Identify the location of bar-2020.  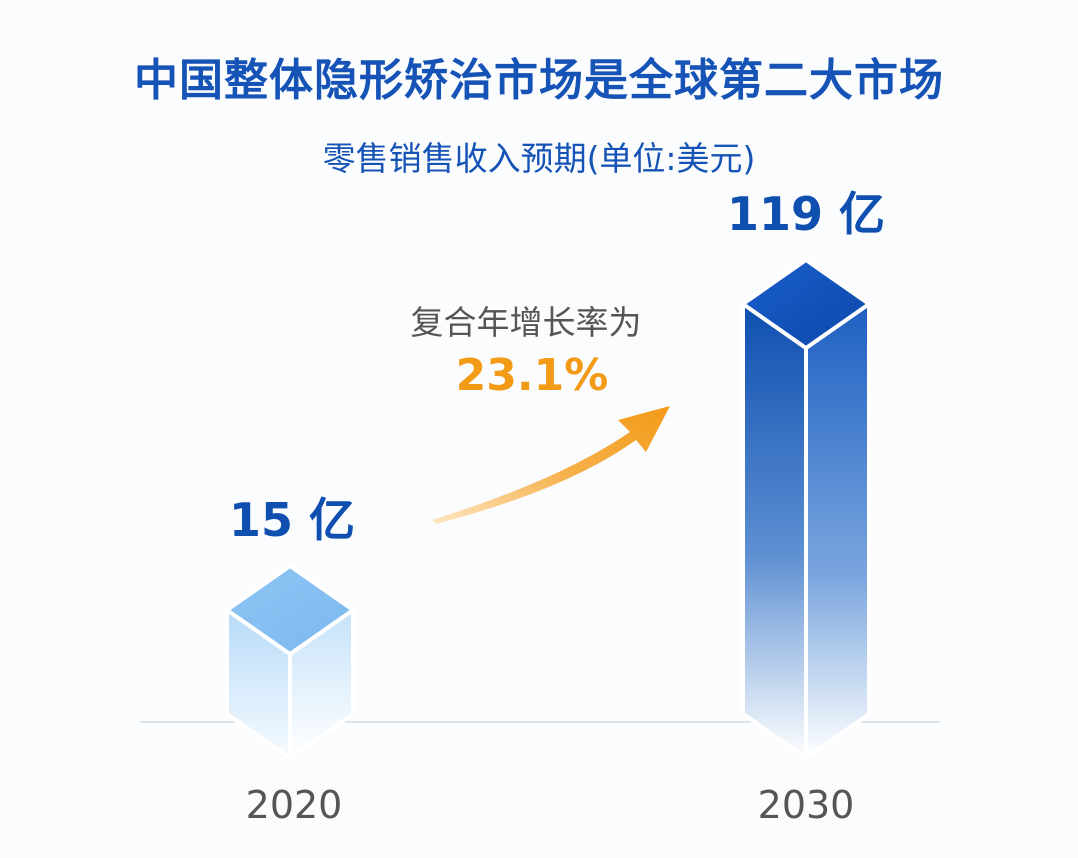
(290, 662).